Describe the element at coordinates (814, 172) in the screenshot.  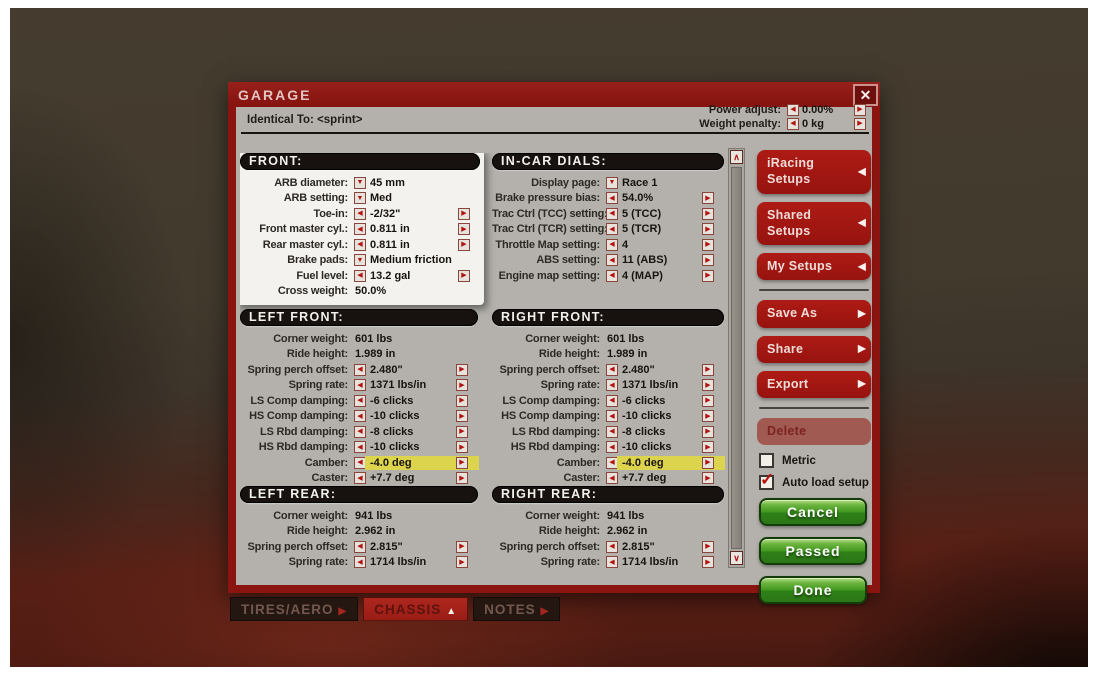
I see `iracing-setups-button: iRacing Setups ◀` at that location.